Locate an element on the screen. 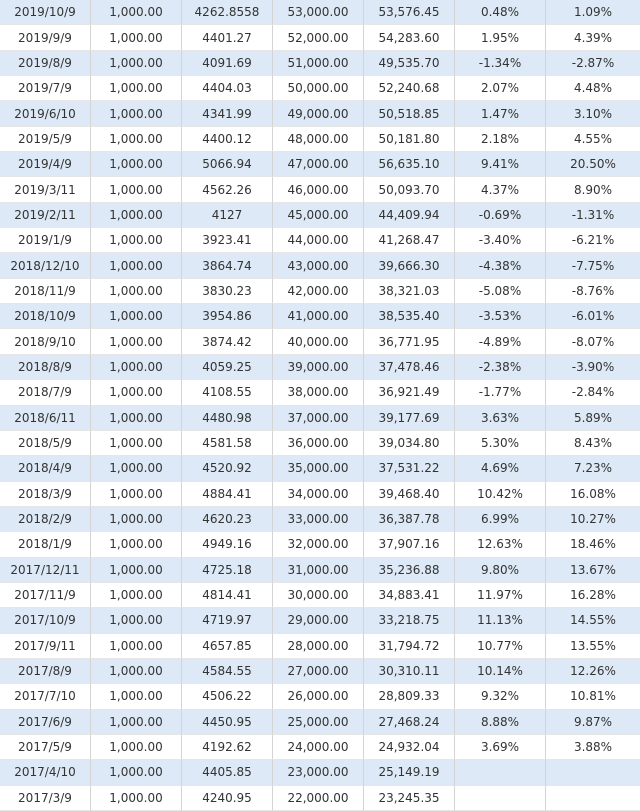 This screenshot has height=811, width=640. table-cell: 2.07% is located at coordinates (500, 89).